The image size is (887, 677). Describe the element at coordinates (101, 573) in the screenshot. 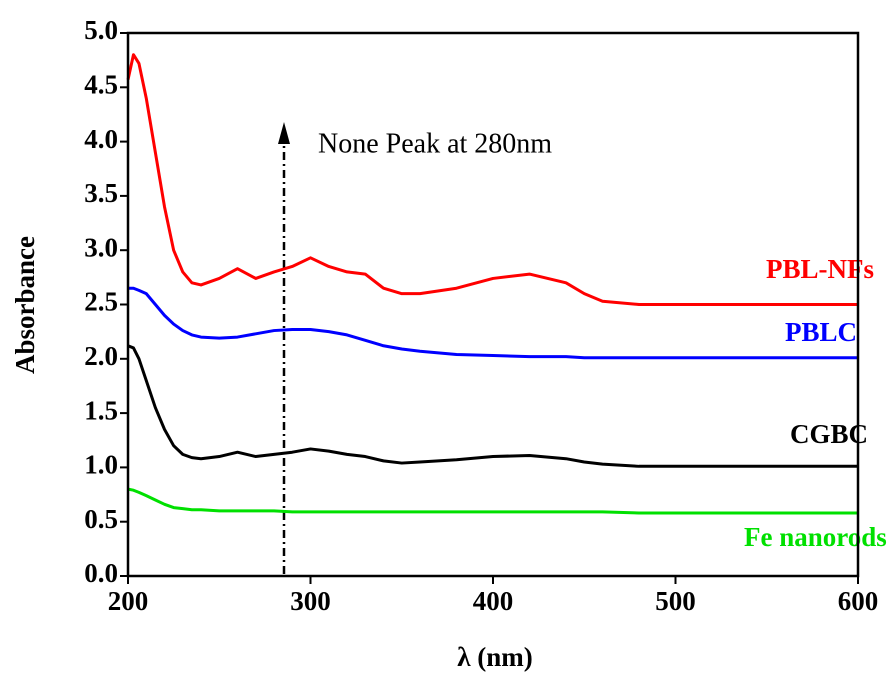

I see `y-tick-label: 0.0` at that location.